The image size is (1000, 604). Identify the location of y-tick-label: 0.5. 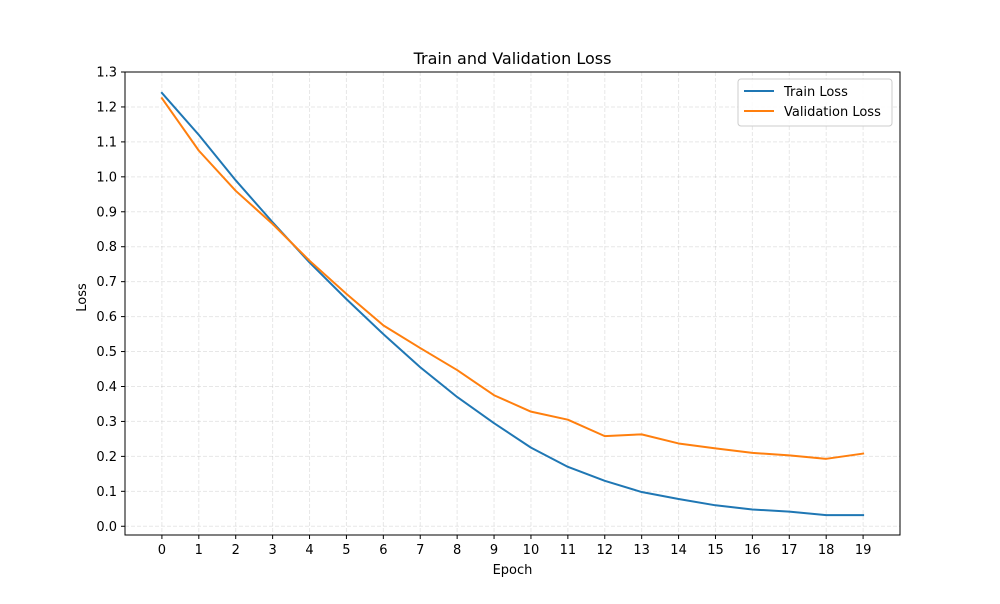
(106, 352).